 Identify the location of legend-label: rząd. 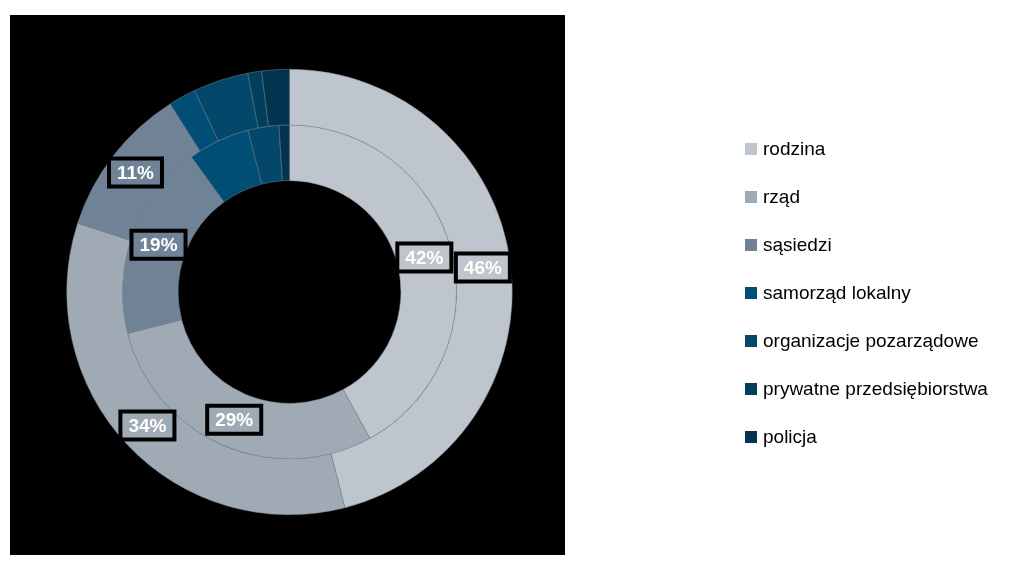
(781, 197).